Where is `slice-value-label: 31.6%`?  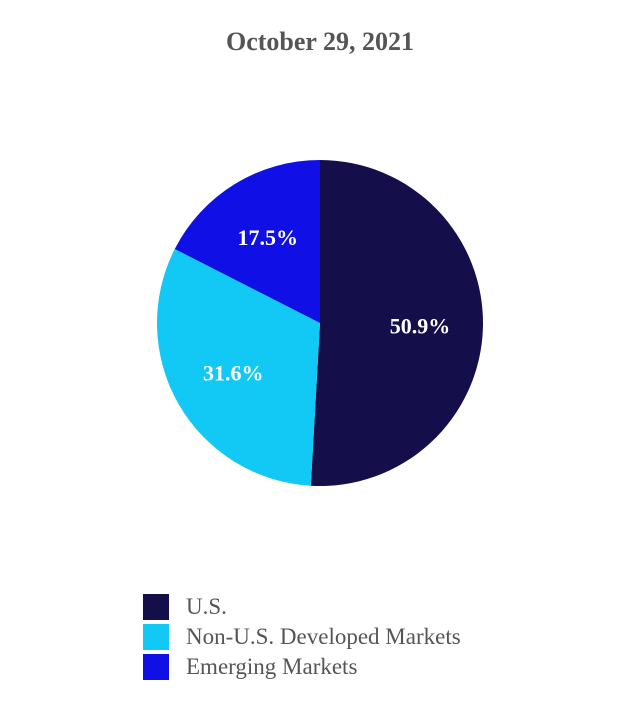 slice-value-label: 31.6% is located at coordinates (233, 372).